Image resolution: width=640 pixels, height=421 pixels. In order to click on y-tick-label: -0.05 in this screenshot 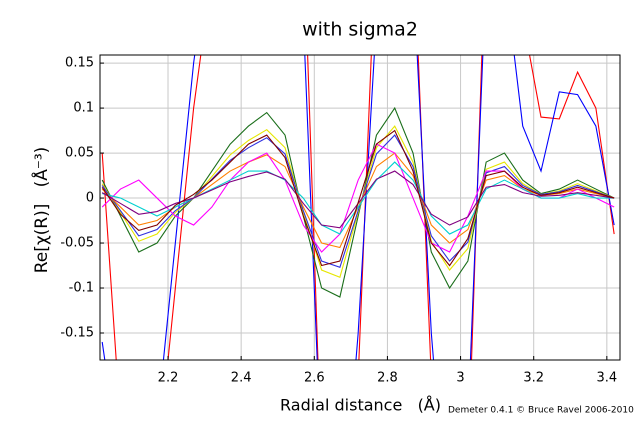, I will do `click(77, 243)`.